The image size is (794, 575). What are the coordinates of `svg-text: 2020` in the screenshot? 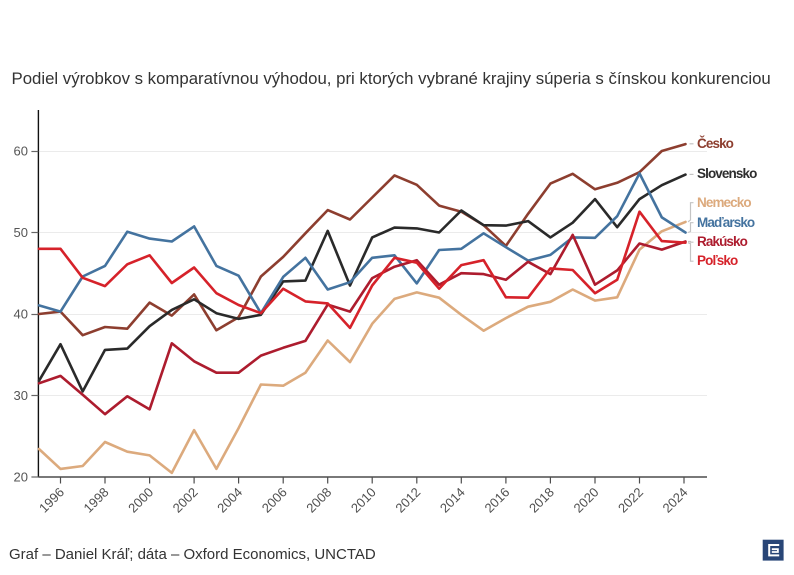 It's located at (586, 500).